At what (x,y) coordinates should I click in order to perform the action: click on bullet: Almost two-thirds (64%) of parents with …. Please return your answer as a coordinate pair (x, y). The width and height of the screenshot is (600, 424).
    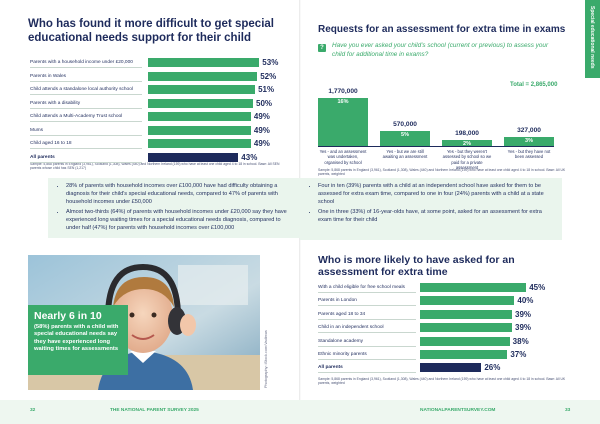
    Looking at the image, I should click on (179, 220).